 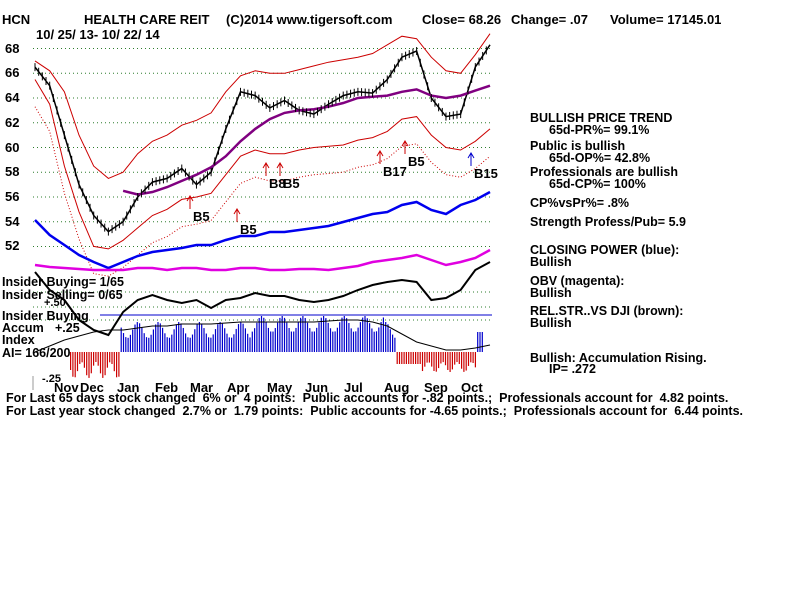 What do you see at coordinates (12, 196) in the screenshot?
I see `y-tick-label: 56` at bounding box center [12, 196].